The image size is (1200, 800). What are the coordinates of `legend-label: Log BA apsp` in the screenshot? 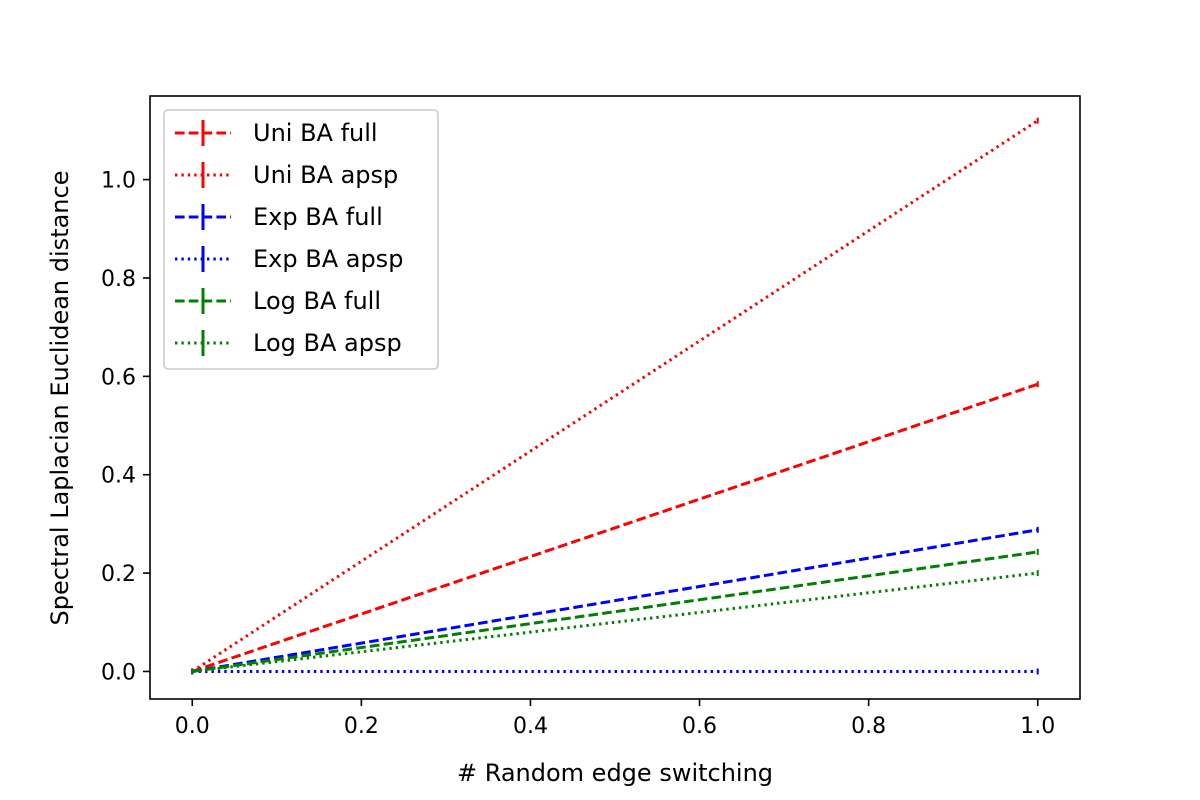 It's located at (327, 343).